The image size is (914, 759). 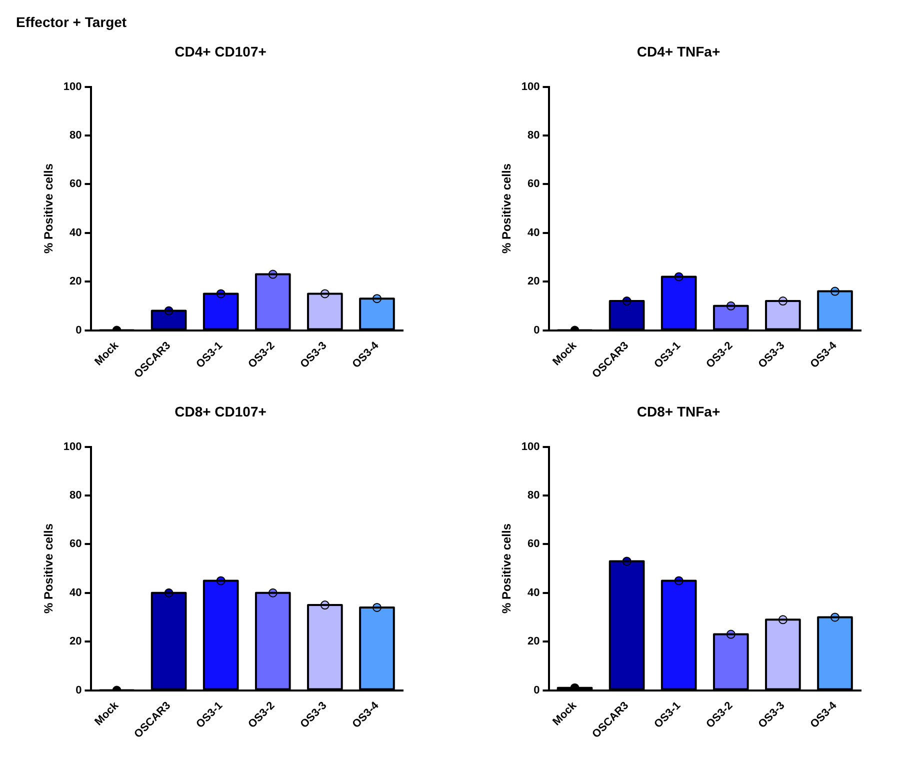 What do you see at coordinates (678, 51) in the screenshot?
I see `chart-title: CD4+ TNFa+` at bounding box center [678, 51].